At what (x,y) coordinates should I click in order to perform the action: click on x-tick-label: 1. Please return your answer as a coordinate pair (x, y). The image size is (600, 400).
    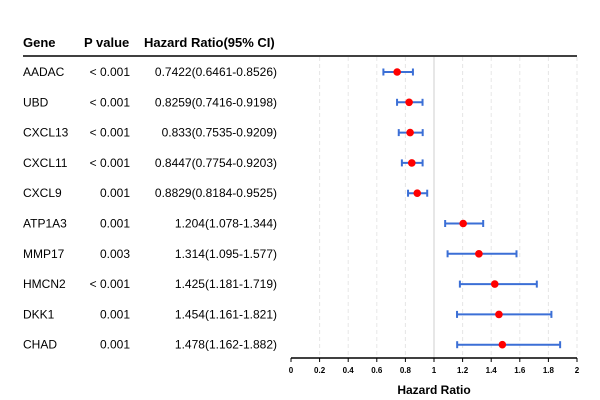
    Looking at the image, I should click on (434, 370).